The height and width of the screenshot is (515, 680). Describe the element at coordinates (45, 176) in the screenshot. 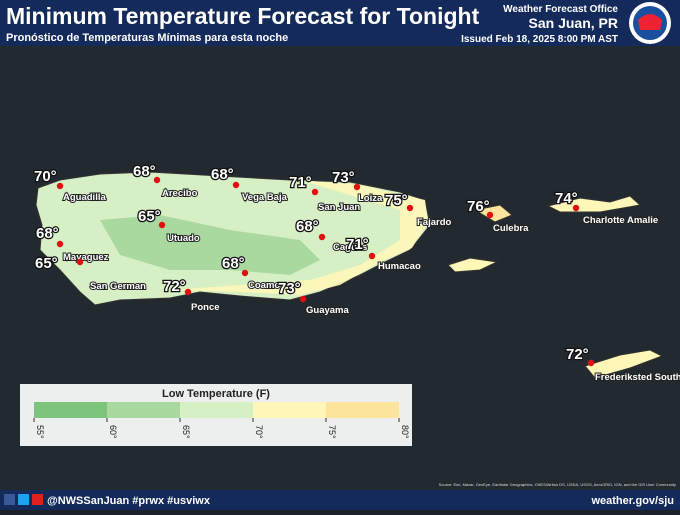

I see `city-temp: 70°` at that location.